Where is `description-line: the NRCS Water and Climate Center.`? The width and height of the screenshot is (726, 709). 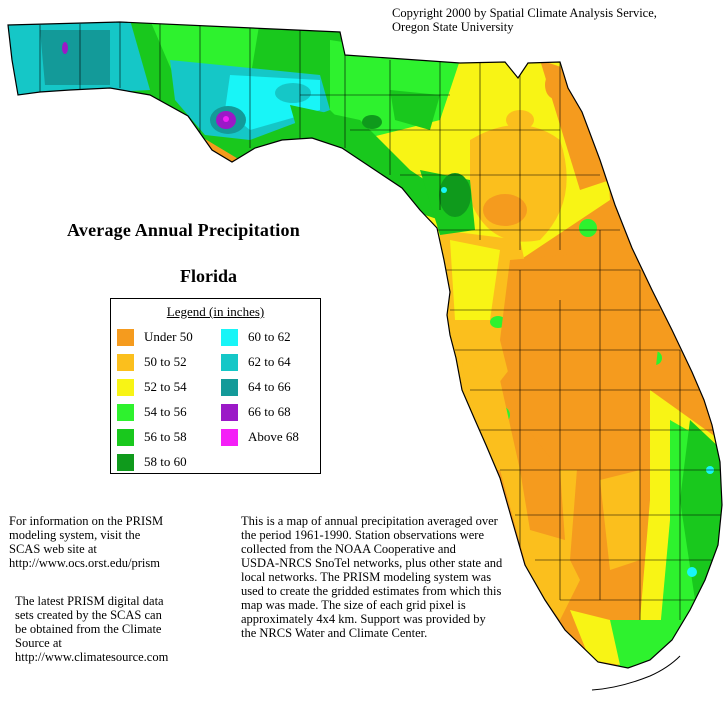 description-line: the NRCS Water and Climate Center. is located at coordinates (334, 633).